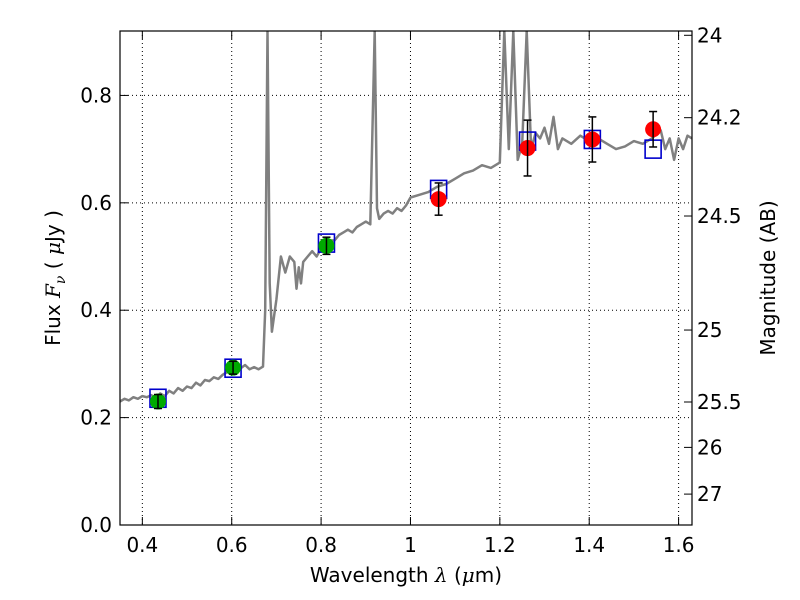 The width and height of the screenshot is (800, 600). What do you see at coordinates (589, 545) in the screenshot?
I see `x-tick-label: 1.4` at bounding box center [589, 545].